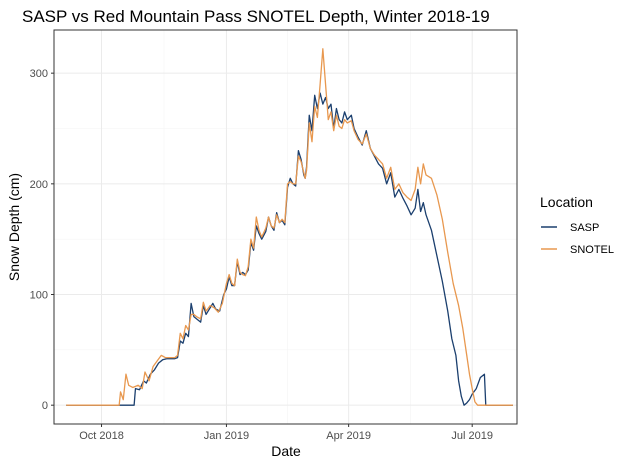  I want to click on legend-title: Location, so click(566, 202).